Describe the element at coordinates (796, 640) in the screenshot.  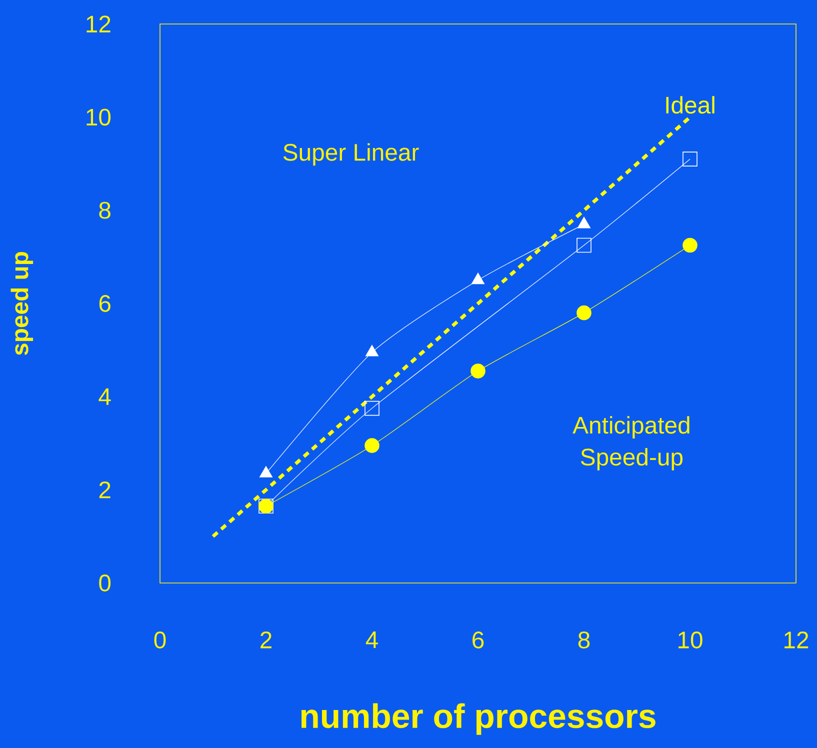
I see `x-tick-label: 12` at that location.